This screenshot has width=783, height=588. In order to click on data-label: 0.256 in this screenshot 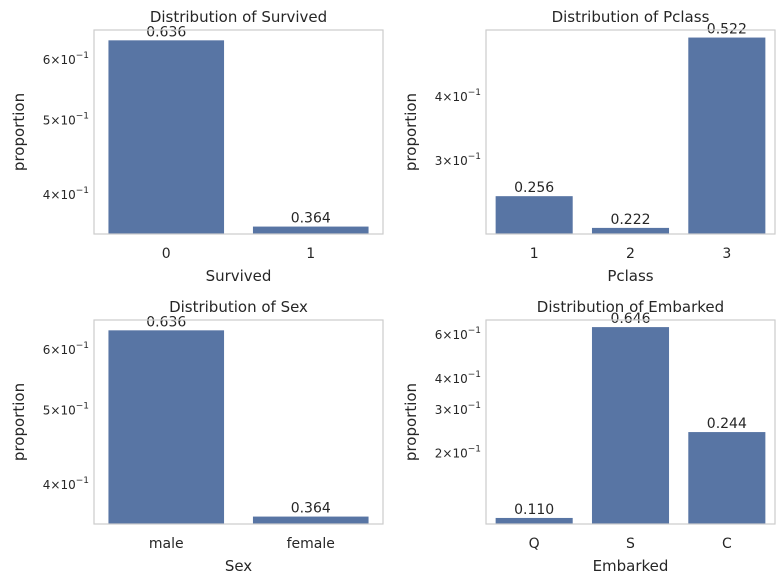, I will do `click(534, 188)`.